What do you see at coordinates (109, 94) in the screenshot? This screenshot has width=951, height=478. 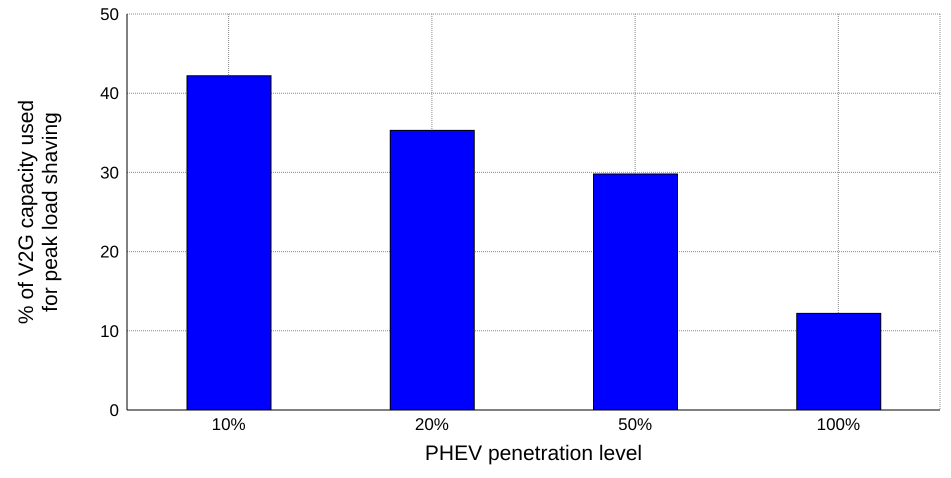 I see `y-tick-label: 40` at bounding box center [109, 94].